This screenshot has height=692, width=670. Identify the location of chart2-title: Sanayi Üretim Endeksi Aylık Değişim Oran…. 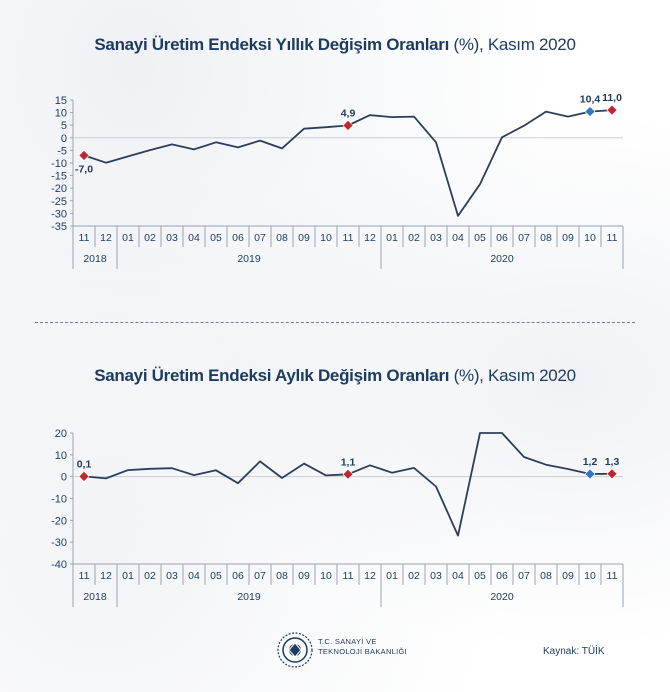
(335, 375).